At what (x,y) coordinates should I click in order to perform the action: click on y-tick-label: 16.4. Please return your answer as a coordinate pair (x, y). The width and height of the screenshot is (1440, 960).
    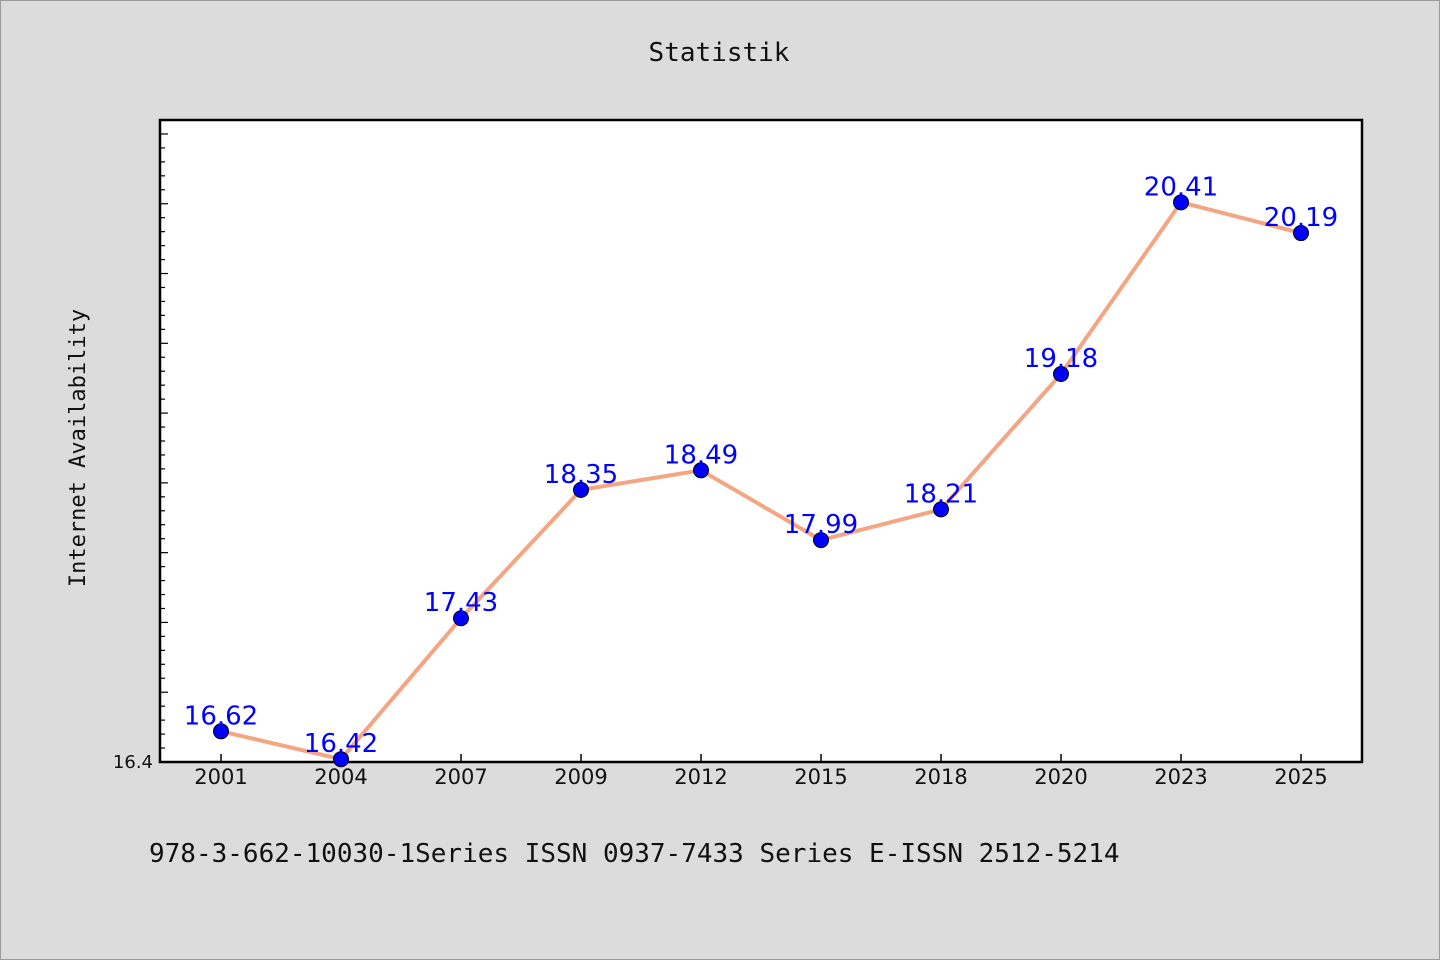
    Looking at the image, I should click on (133, 762).